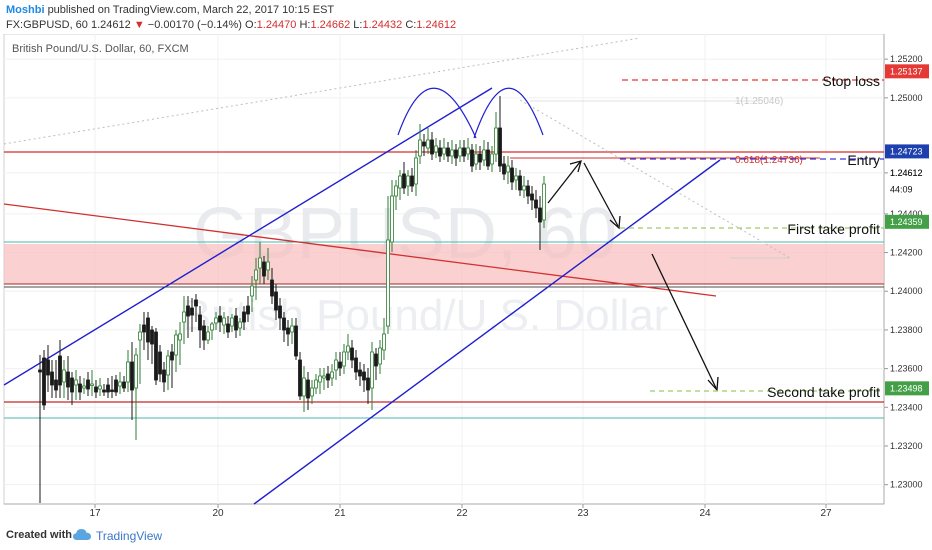 The height and width of the screenshot is (550, 932). I want to click on x-tick-label: 21, so click(340, 513).